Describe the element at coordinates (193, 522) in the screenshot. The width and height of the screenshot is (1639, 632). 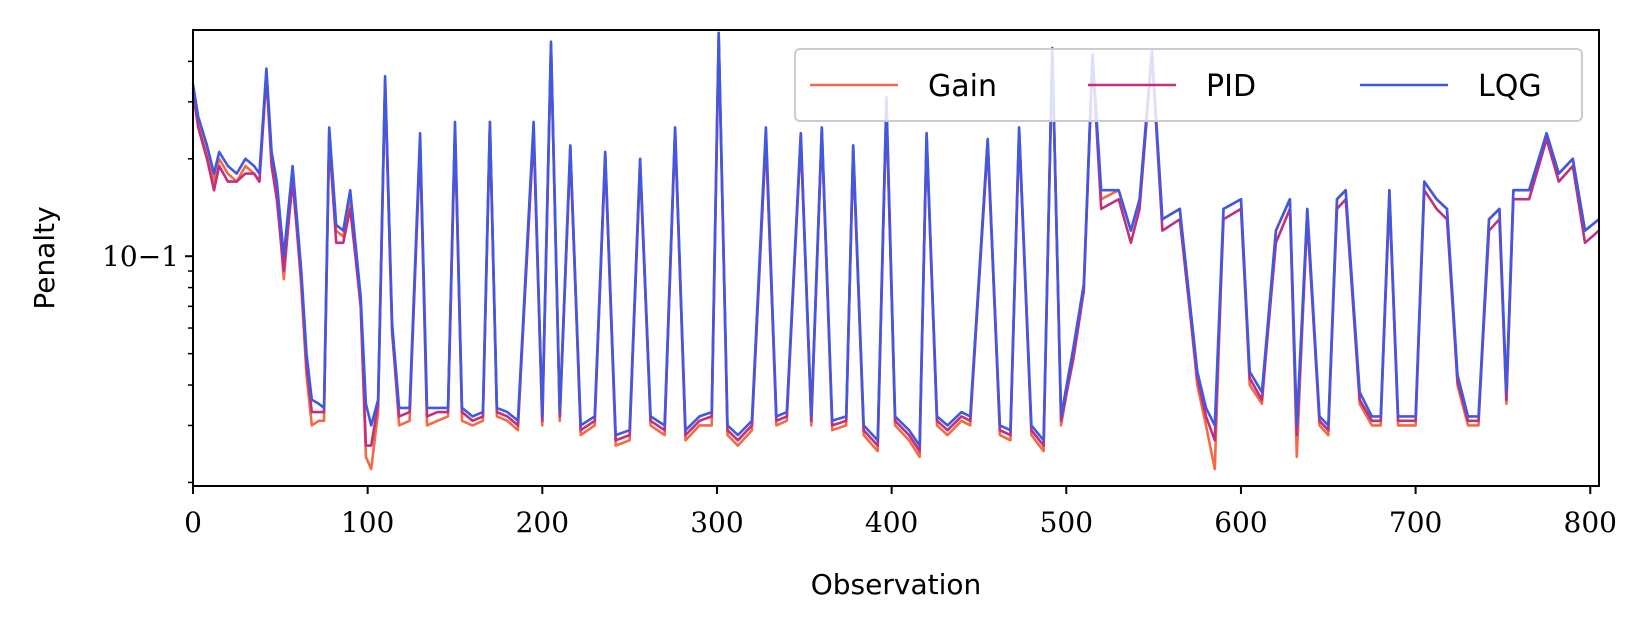
I see `x-tick-label: 0` at that location.